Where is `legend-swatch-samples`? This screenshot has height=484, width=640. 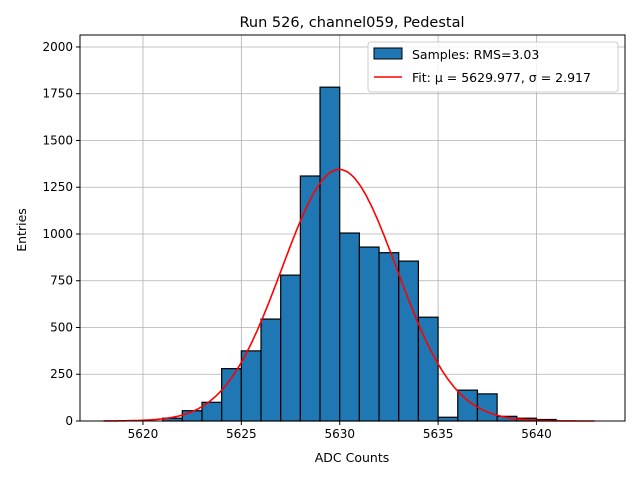 legend-swatch-samples is located at coordinates (388, 53).